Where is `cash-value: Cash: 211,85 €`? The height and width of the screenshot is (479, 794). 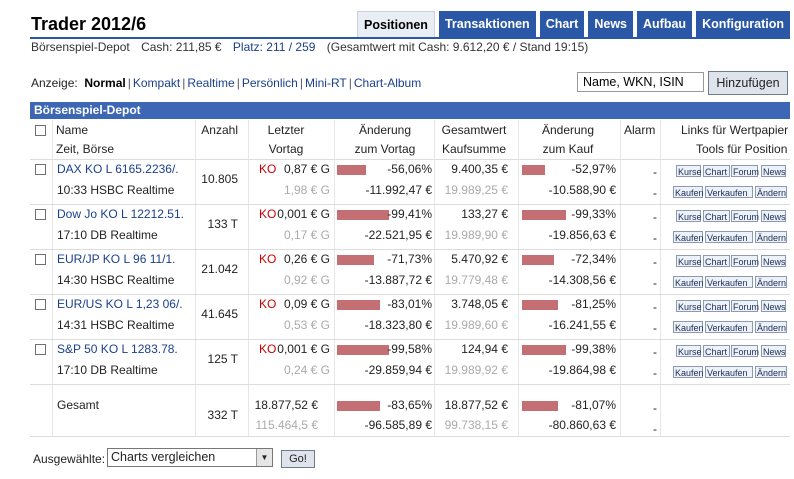
cash-value: Cash: 211,85 € is located at coordinates (181, 47).